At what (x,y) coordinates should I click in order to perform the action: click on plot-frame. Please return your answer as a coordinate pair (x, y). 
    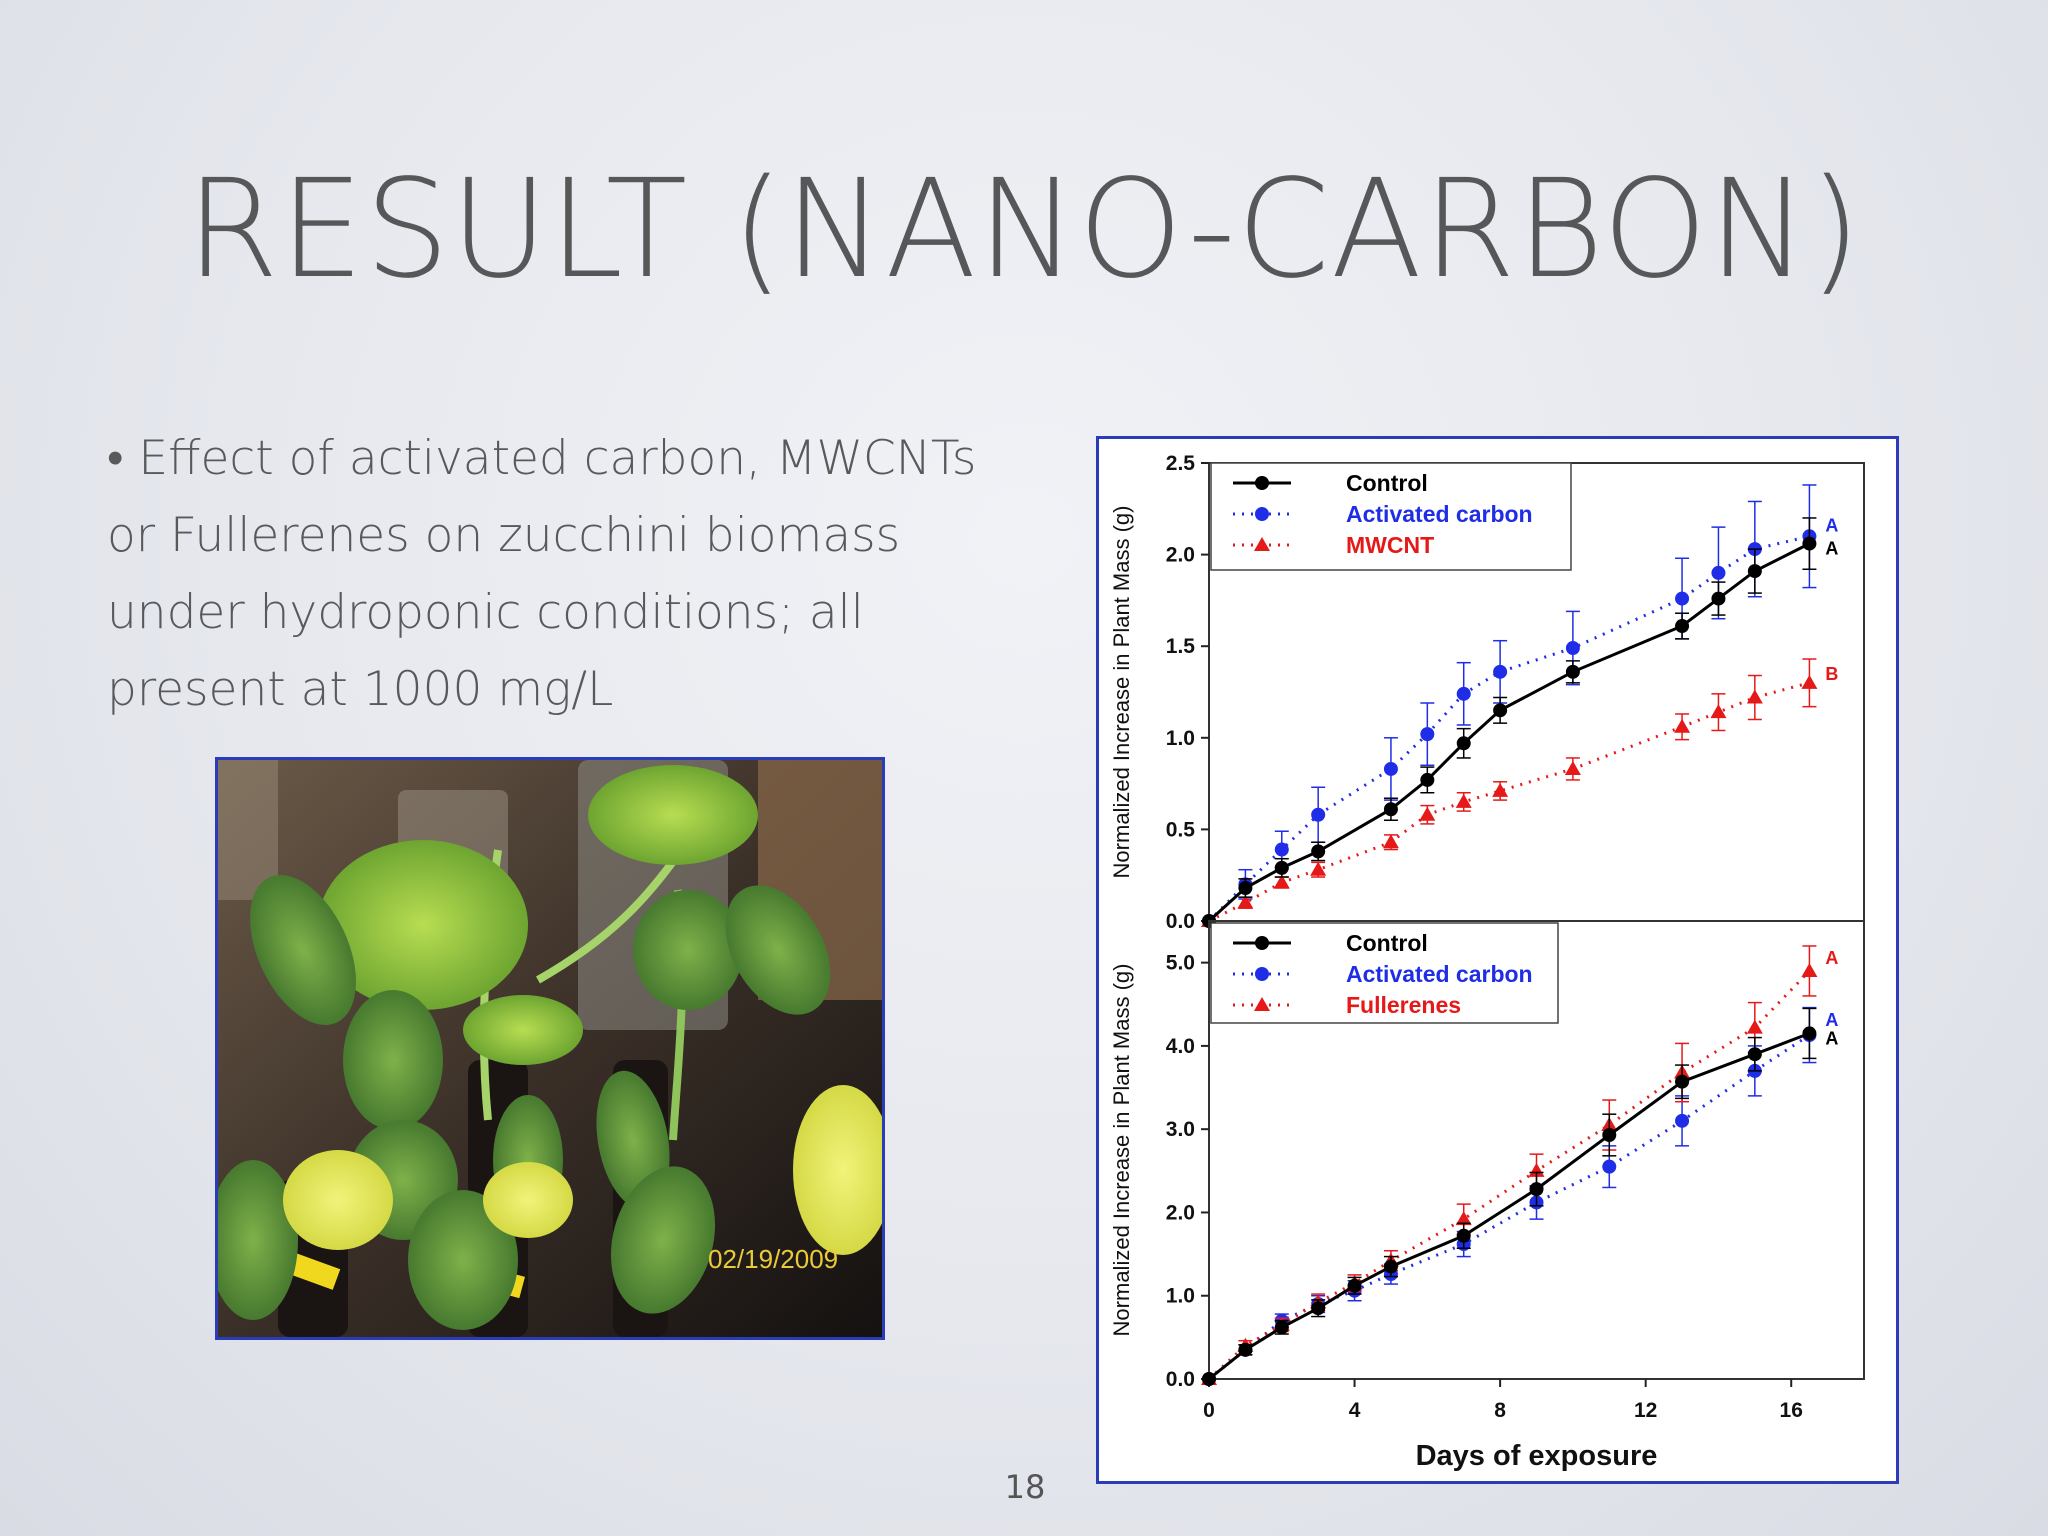
    Looking at the image, I should click on (1536, 1150).